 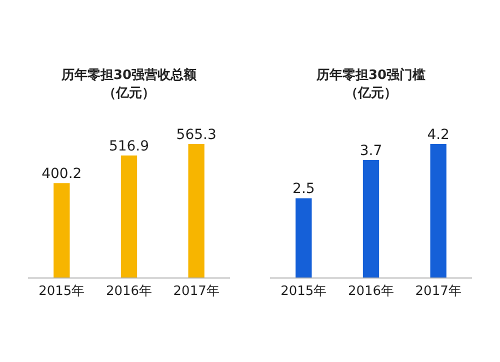 What do you see at coordinates (303, 189) in the screenshot?
I see `data-label: 2.5` at bounding box center [303, 189].